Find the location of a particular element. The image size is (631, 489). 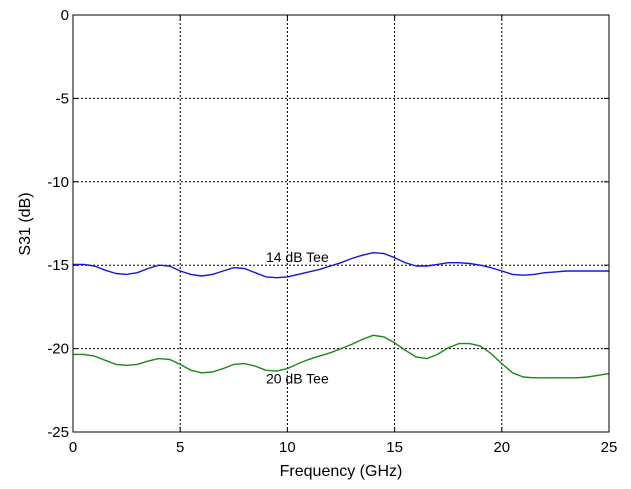

y-tick-labels: 0 -5 -10 -15 -20 -25 is located at coordinates (58, 224).